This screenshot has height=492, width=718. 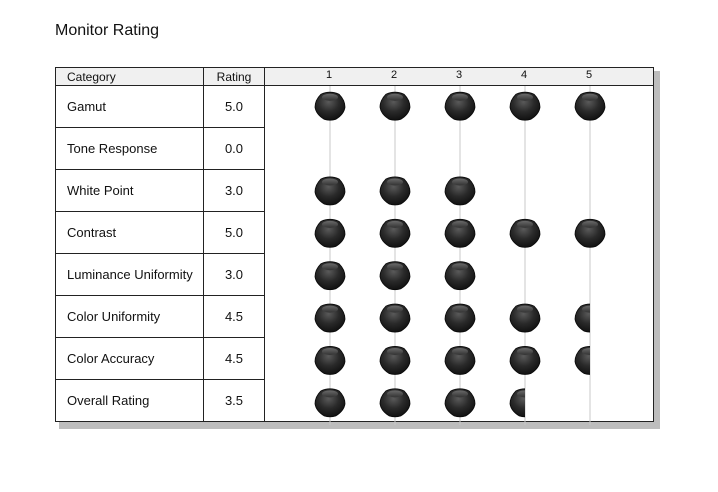 What do you see at coordinates (234, 148) in the screenshot?
I see `rating-cell: 0.0` at bounding box center [234, 148].